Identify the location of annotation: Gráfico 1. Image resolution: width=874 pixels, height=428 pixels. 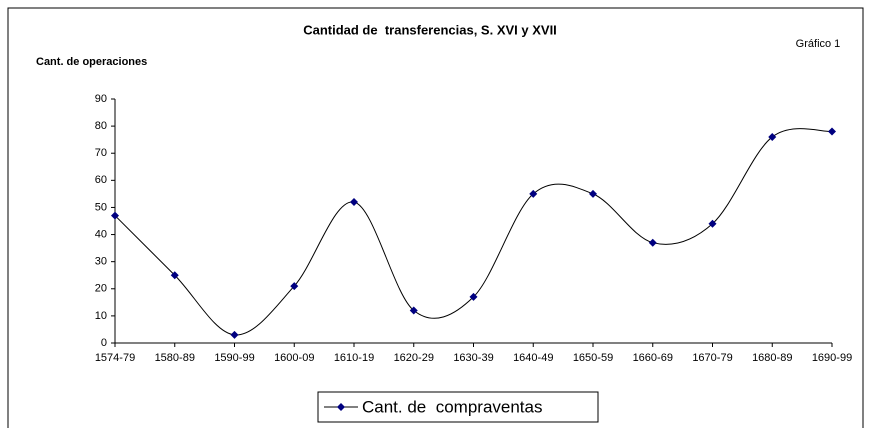
(818, 44).